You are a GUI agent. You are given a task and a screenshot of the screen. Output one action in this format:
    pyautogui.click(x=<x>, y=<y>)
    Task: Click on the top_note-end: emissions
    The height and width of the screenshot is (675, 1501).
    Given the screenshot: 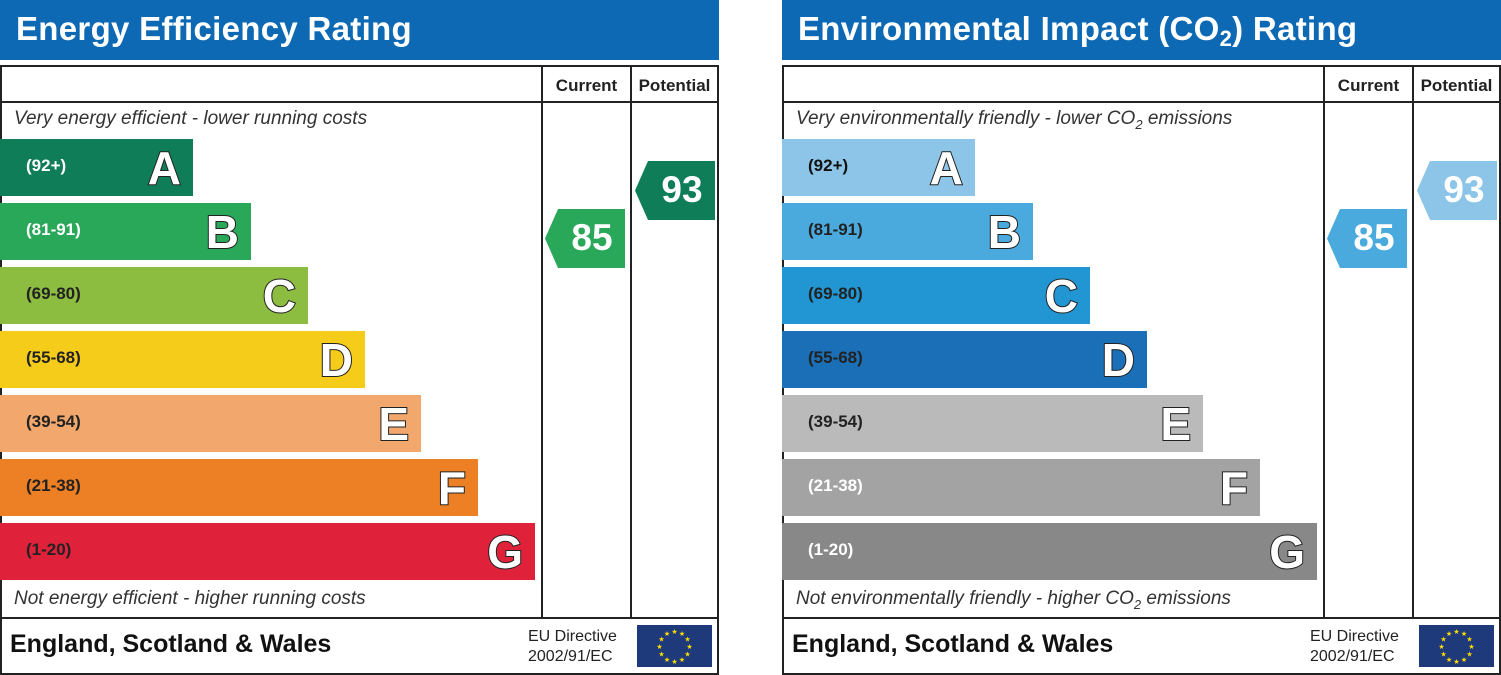 What is the action you would take?
    pyautogui.click(x=1187, y=118)
    